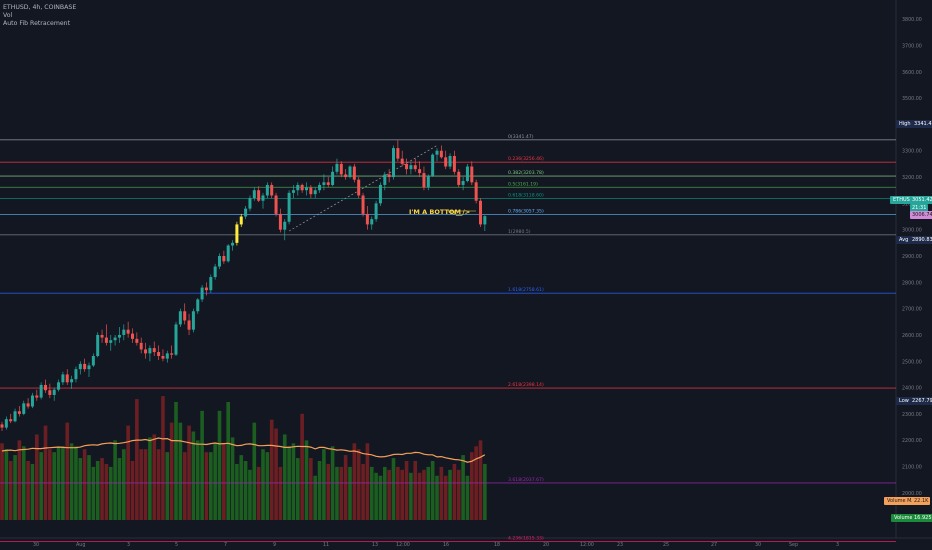 This screenshot has width=932, height=550. Describe the element at coordinates (905, 124) in the screenshot. I see `high-label: High` at that location.